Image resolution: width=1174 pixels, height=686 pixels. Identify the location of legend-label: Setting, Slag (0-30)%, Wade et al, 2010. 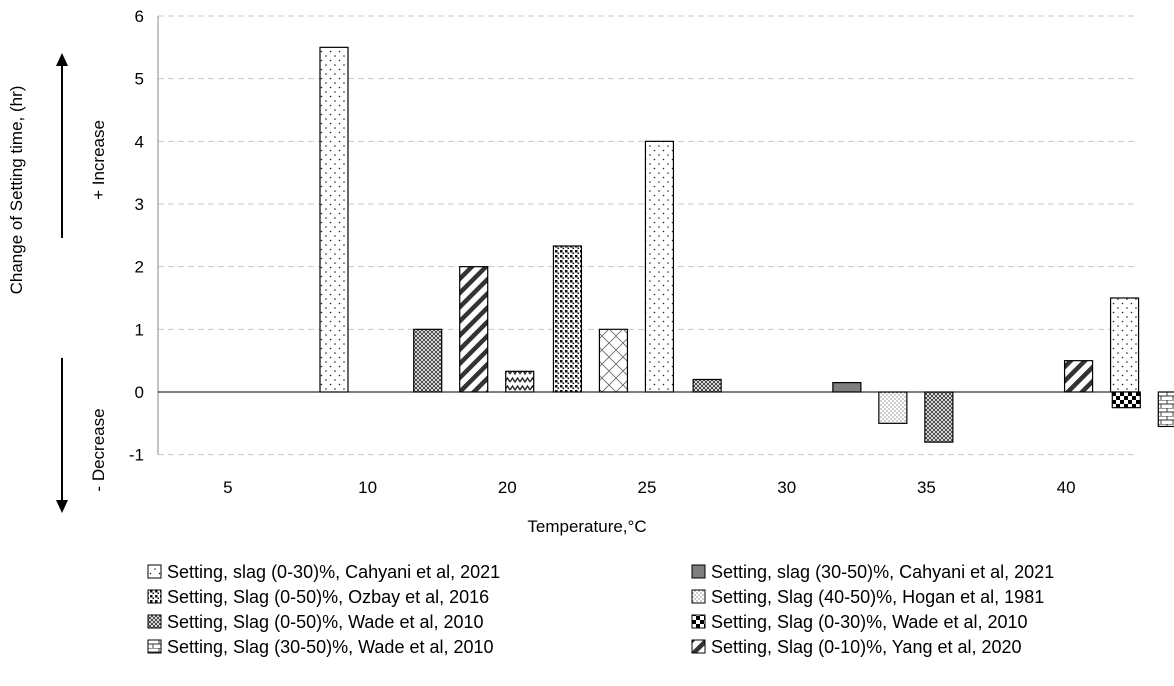
(869, 622).